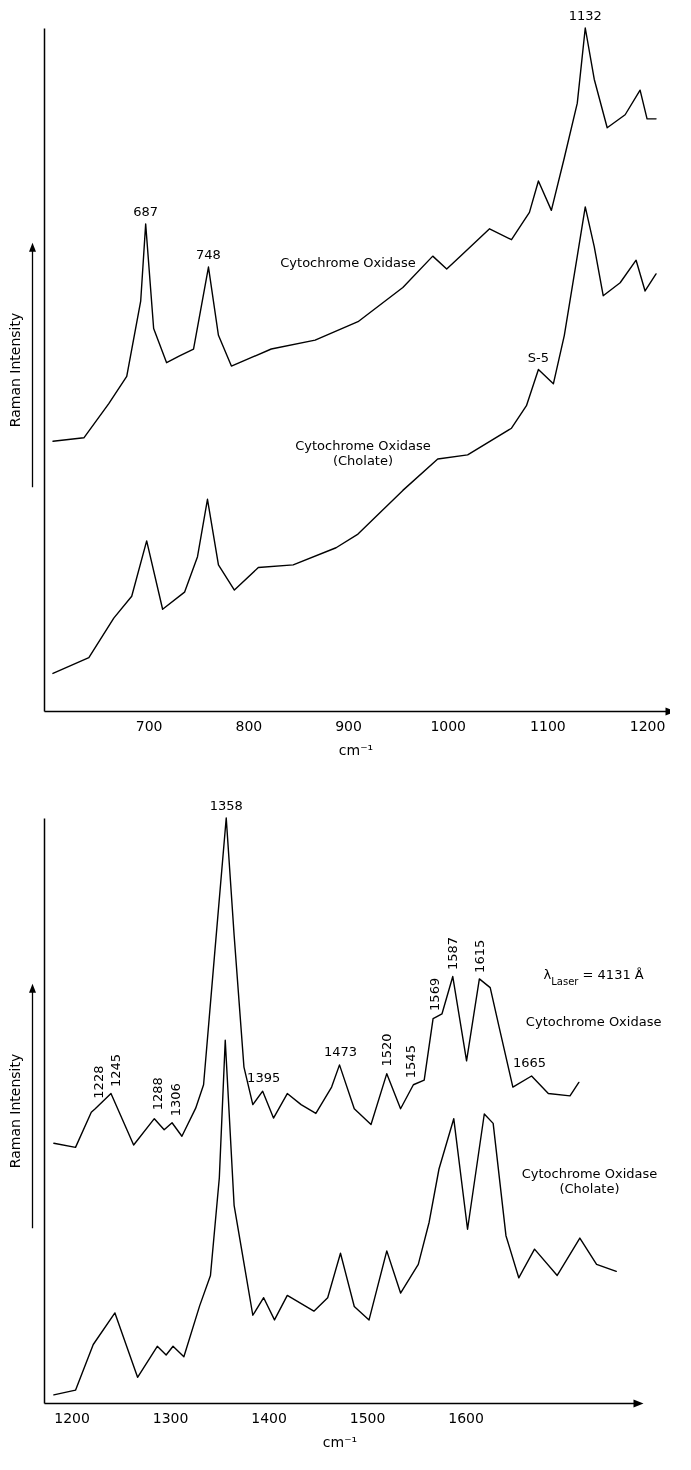 This screenshot has width=691, height=1470. I want to click on annotation: 1132, so click(585, 15).